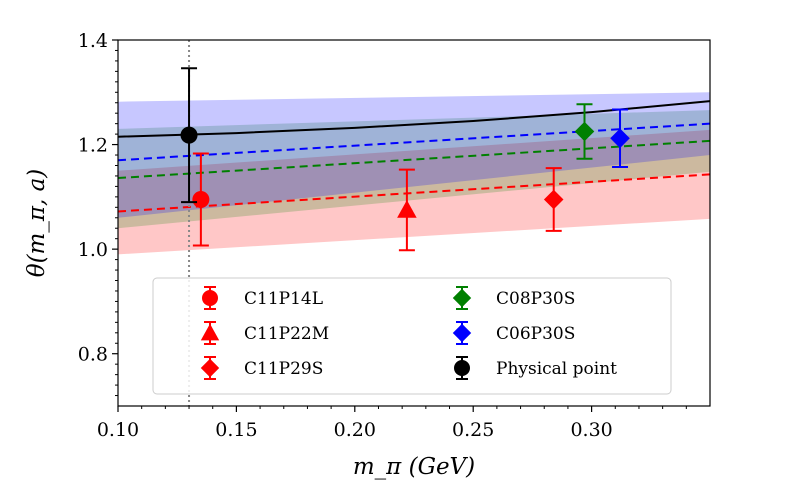 This screenshot has height=488, width=789. What do you see at coordinates (236, 430) in the screenshot?
I see `x-tick-label-1: 0.15` at bounding box center [236, 430].